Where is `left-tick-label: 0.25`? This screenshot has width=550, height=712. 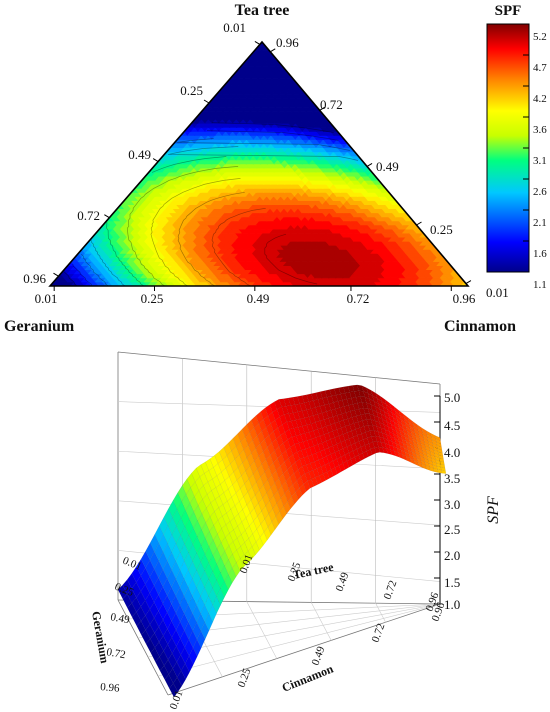 left-tick-label: 0.25 is located at coordinates (191, 90).